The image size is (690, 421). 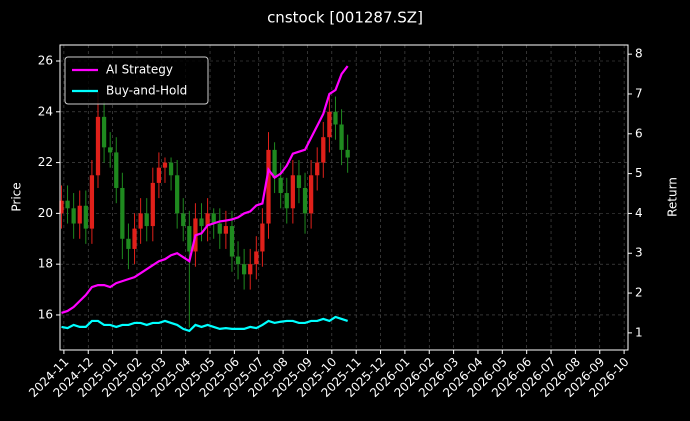 What do you see at coordinates (639, 54) in the screenshot?
I see `y2-tick-label: 8` at bounding box center [639, 54].